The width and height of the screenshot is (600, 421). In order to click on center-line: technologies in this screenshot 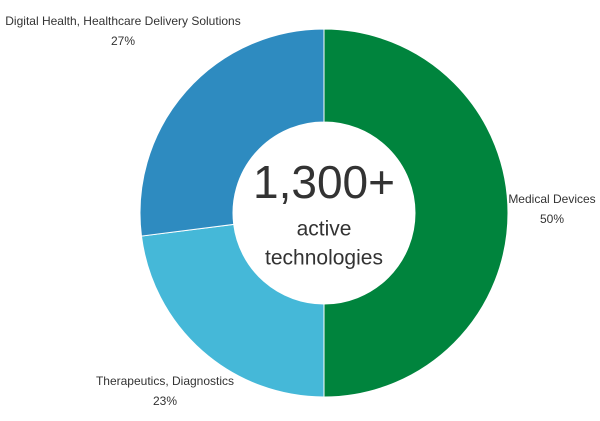, I will do `click(324, 258)`.